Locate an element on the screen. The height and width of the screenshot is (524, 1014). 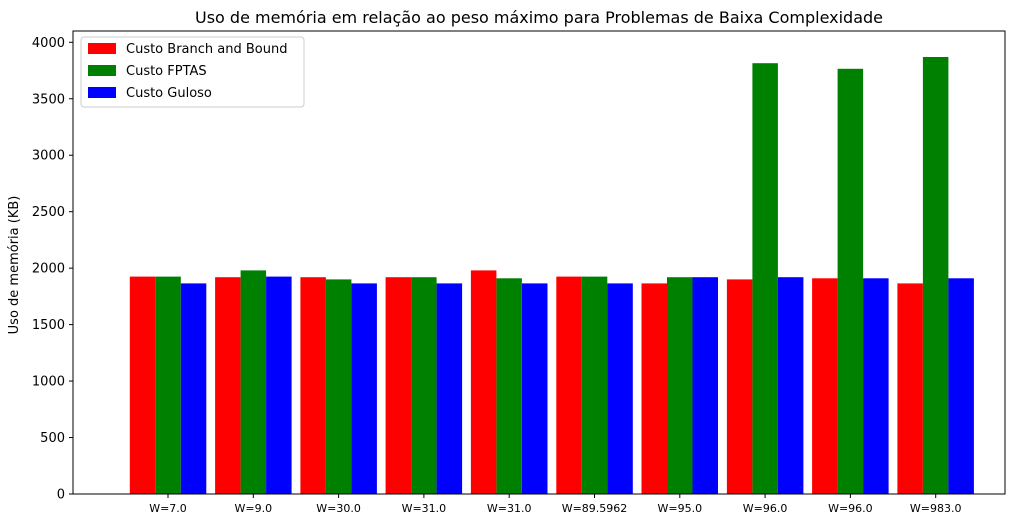
legend-box is located at coordinates (192, 72).